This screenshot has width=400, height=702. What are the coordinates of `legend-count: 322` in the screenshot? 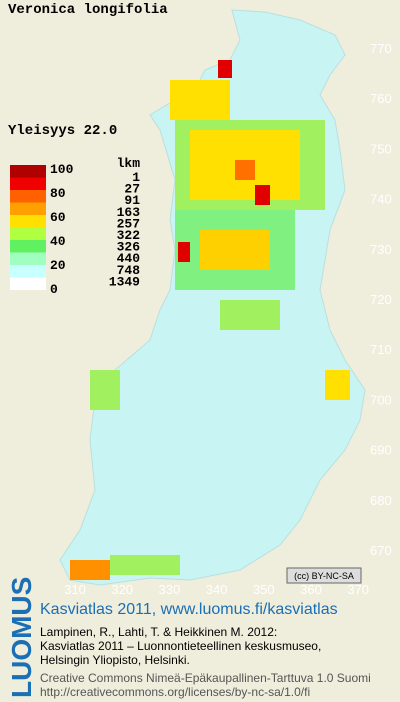 It's located at (129, 235).